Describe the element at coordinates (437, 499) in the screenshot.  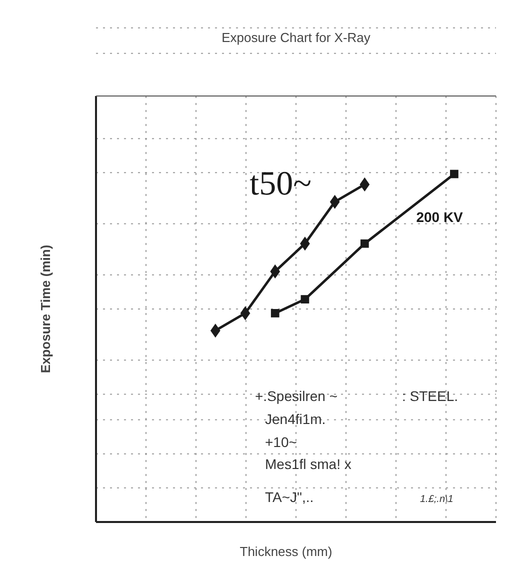
I see `annotation: 1.£;.n\1` at that location.